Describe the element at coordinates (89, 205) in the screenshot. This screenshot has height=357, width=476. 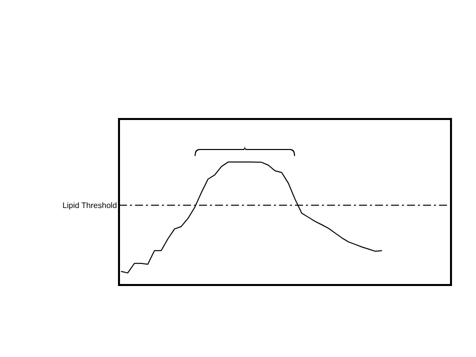
I see `ref-line-label: Lipid Threshold` at that location.